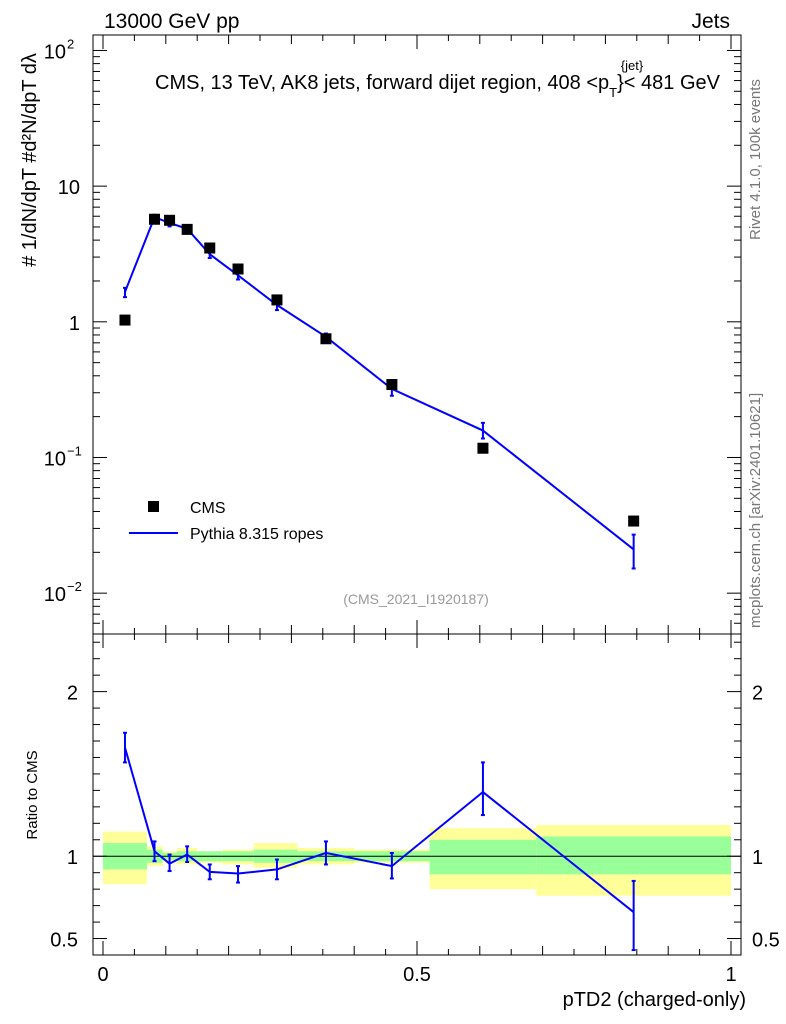  Describe the element at coordinates (417, 975) in the screenshot. I see `x-tick-label: 0.5` at that location.